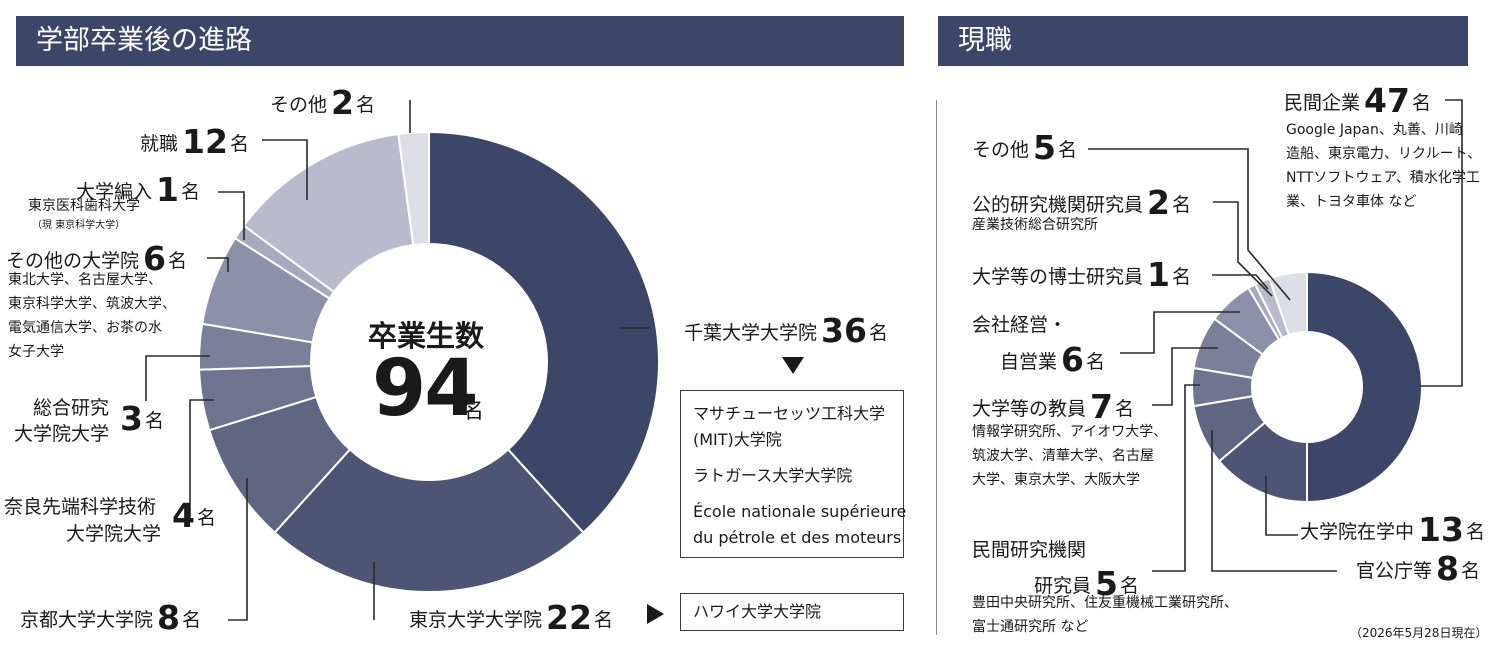 The width and height of the screenshot is (1500, 665). Describe the element at coordinates (114, 534) in the screenshot. I see `label-nara-line2: 大学院大学` at that location.